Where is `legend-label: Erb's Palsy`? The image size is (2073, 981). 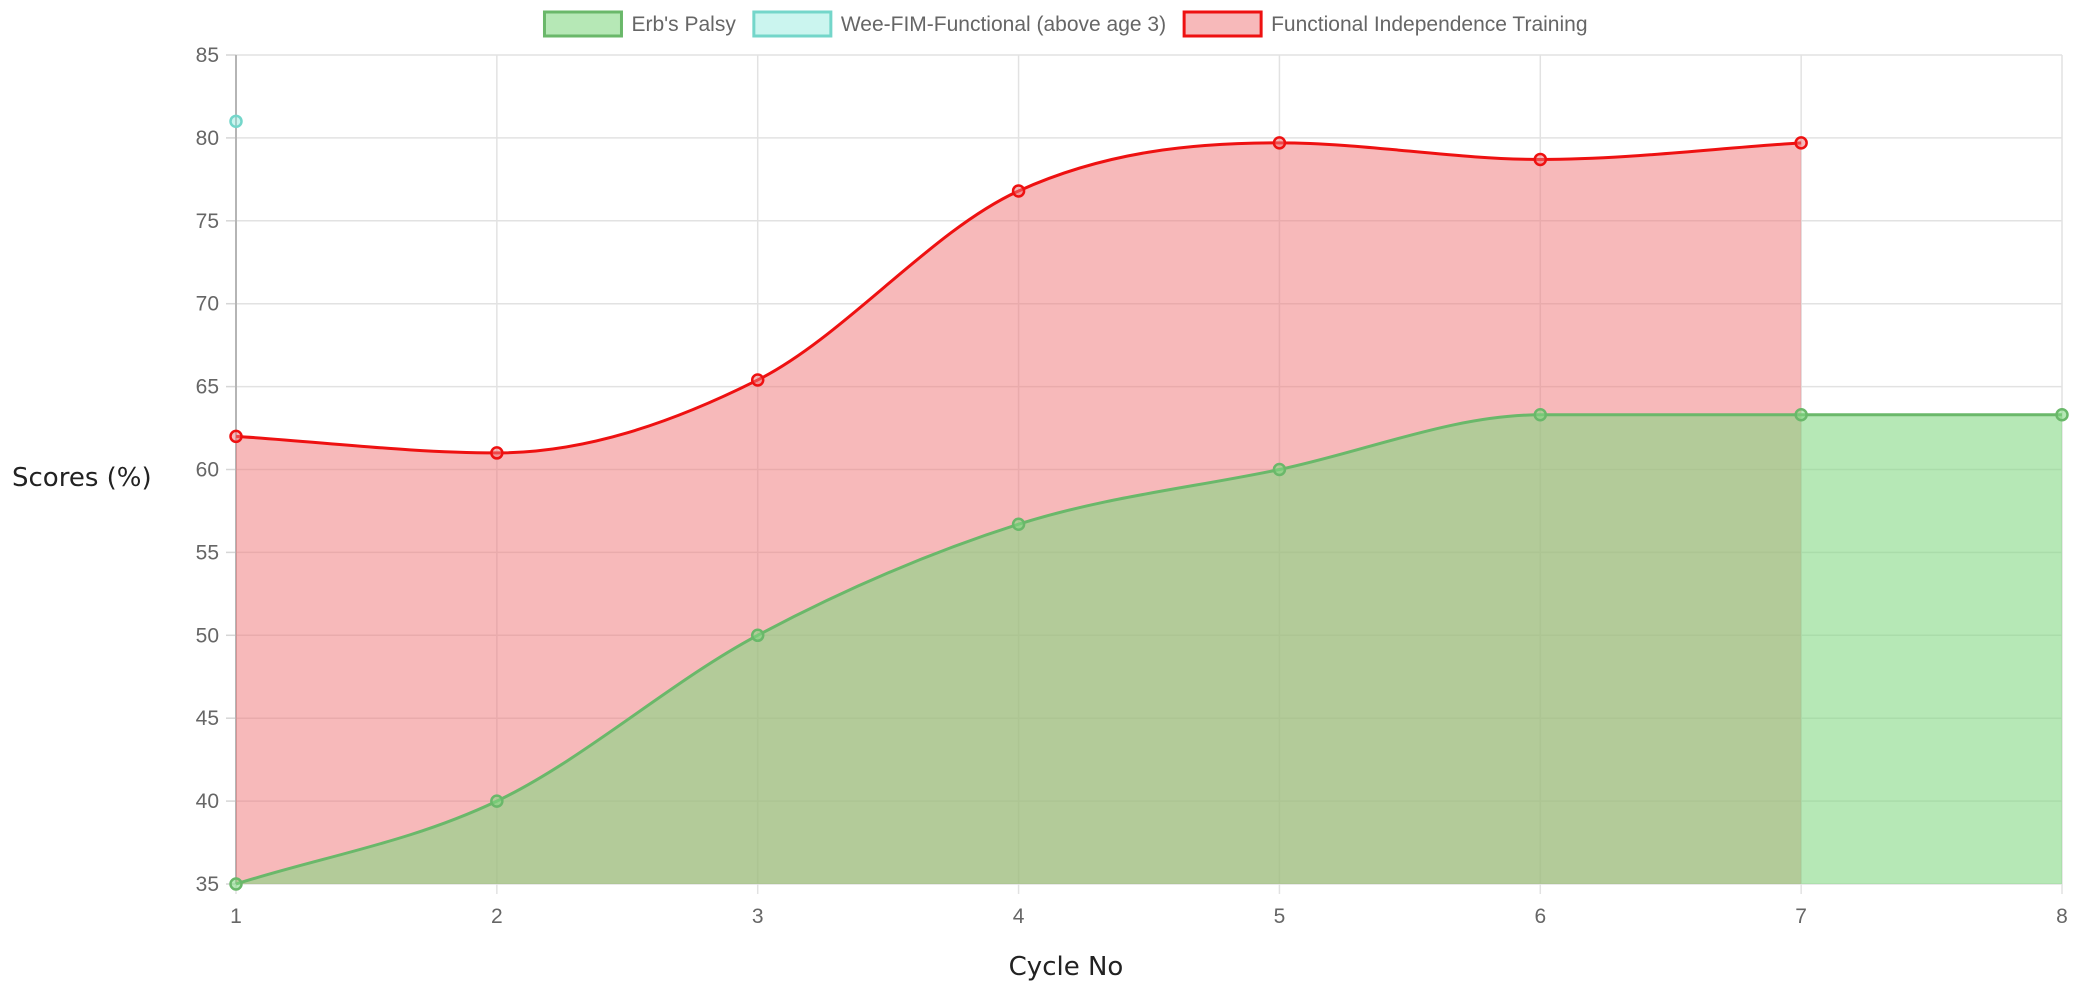
legend-label: Erb's Palsy is located at coordinates (683, 24).